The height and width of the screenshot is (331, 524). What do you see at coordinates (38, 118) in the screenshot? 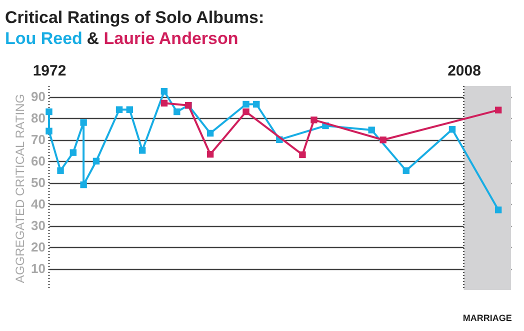
I see `y-tick-label: 80` at bounding box center [38, 118].